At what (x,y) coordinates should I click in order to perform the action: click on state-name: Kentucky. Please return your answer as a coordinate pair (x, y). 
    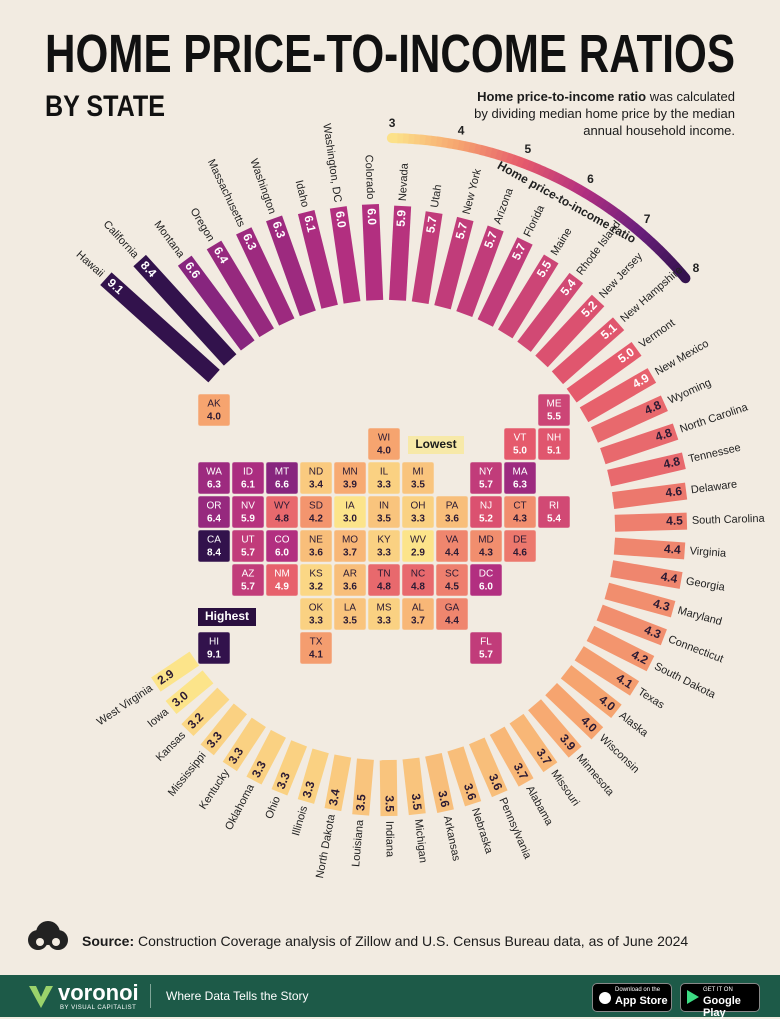
    Looking at the image, I should click on (214, 789).